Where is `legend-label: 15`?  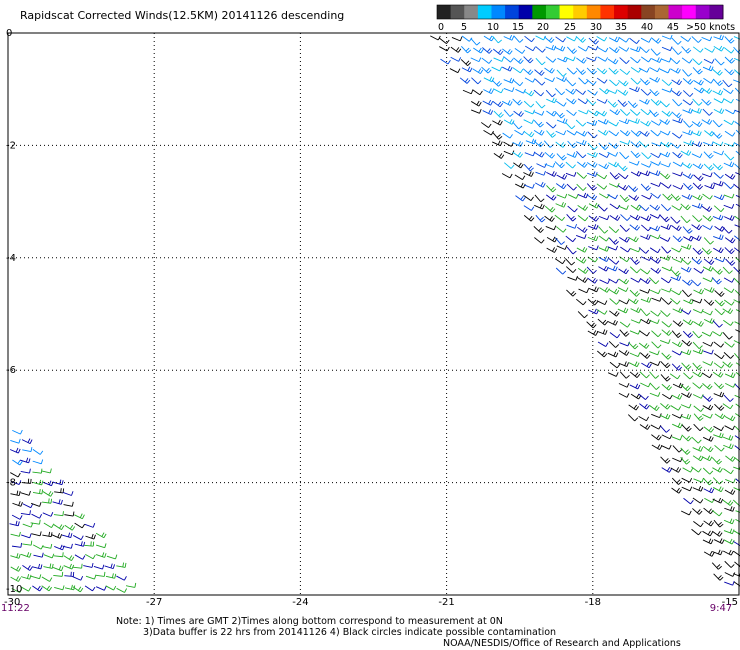
legend-label: 15 is located at coordinates (518, 27).